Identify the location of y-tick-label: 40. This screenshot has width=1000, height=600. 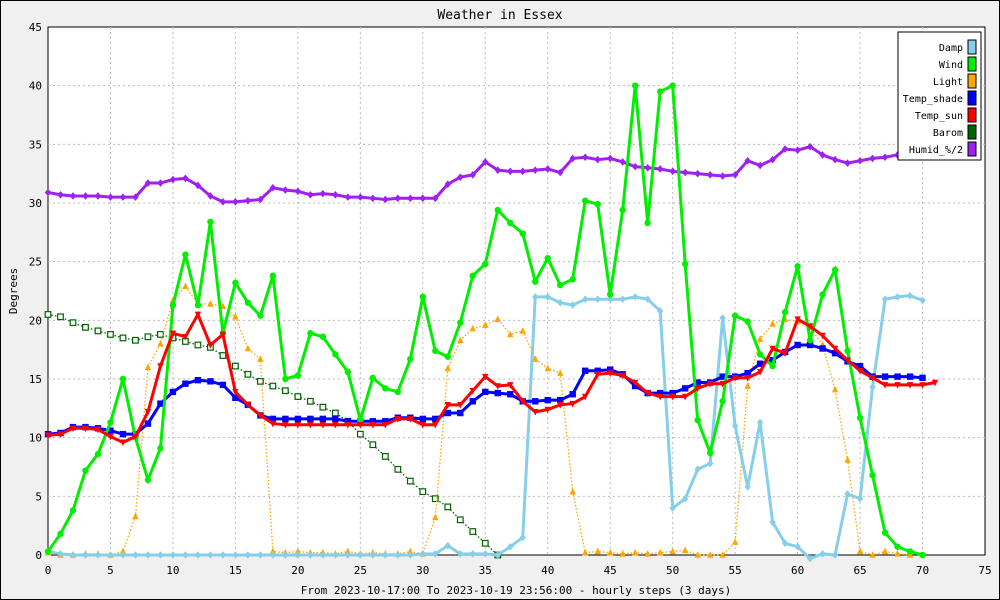
(35, 86).